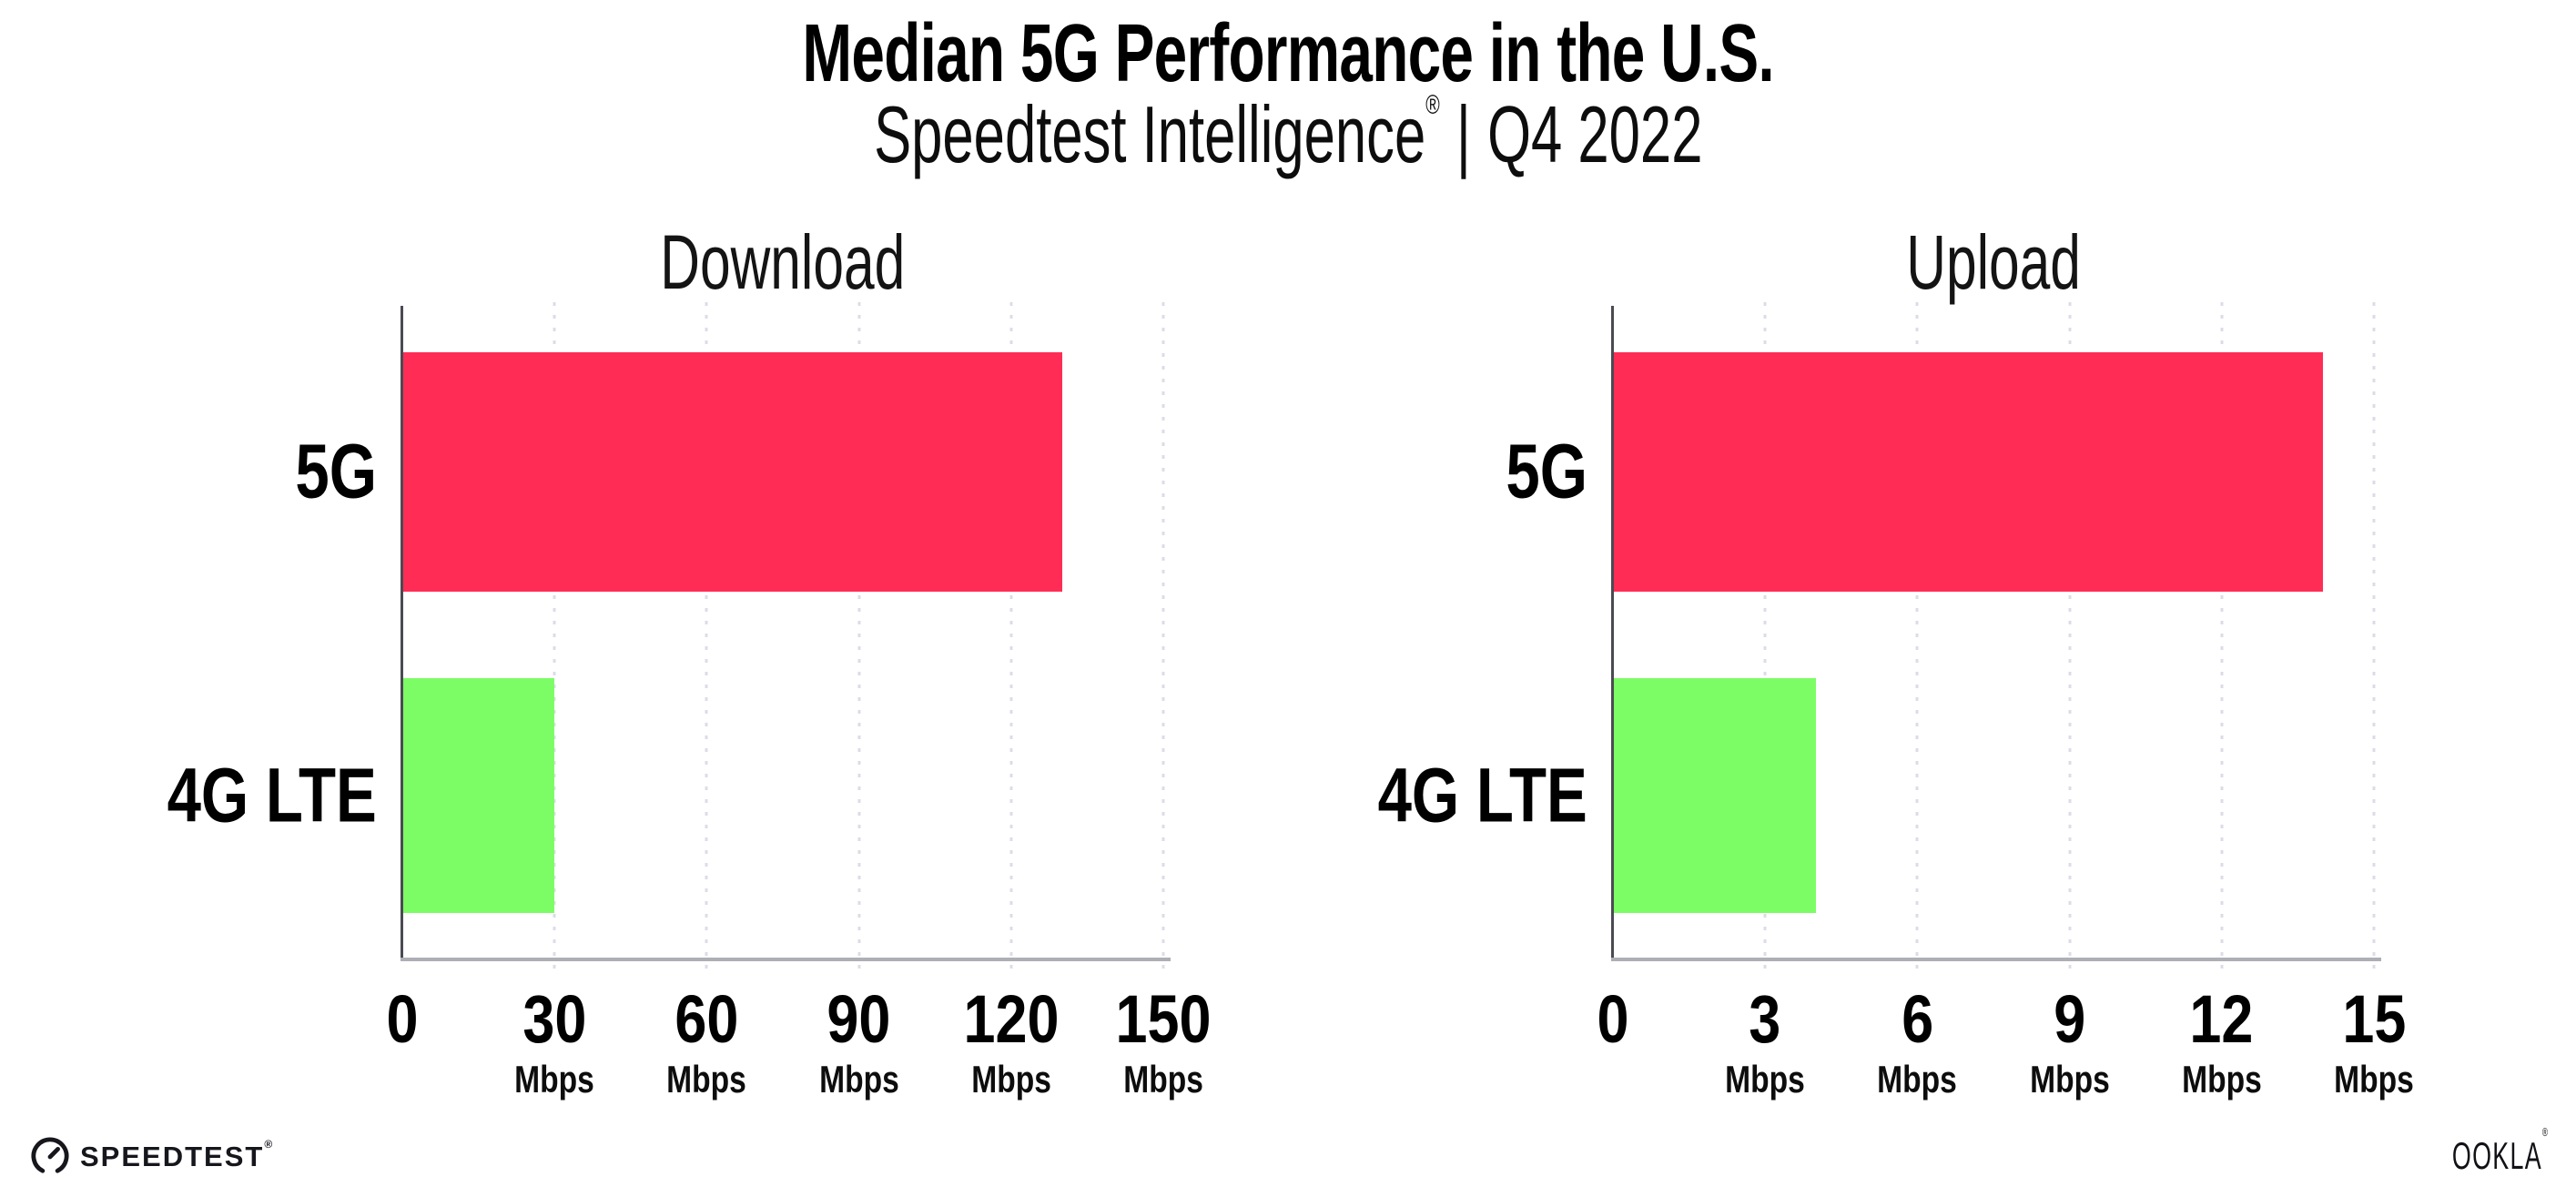  Describe the element at coordinates (269, 1144) in the screenshot. I see `speedtest-registered-mark: ®` at that location.